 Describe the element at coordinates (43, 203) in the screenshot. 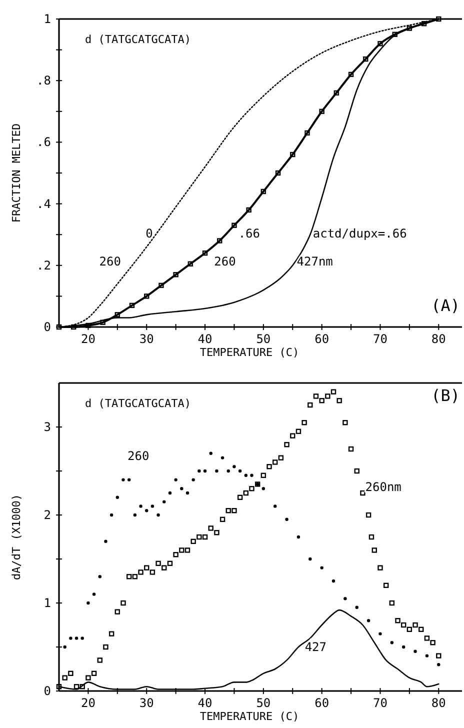

I see `y-tick-label: .4` at that location.